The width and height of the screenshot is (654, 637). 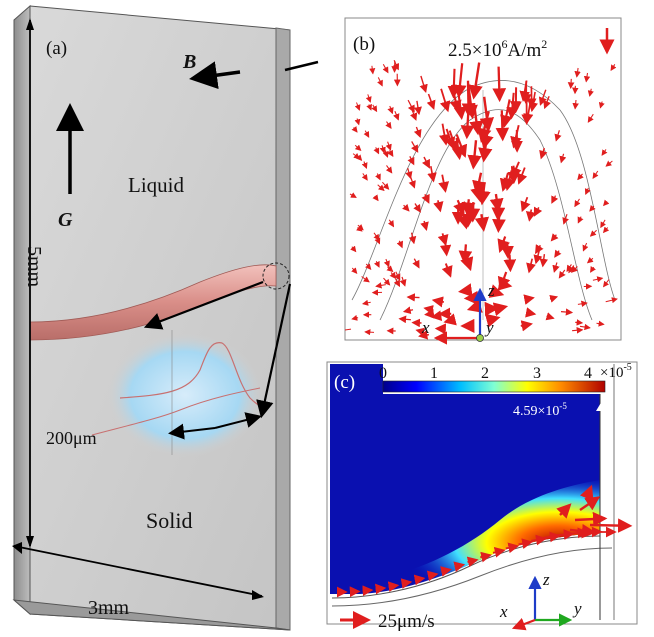 I want to click on c-axis-z-label: z, so click(x=546, y=579).